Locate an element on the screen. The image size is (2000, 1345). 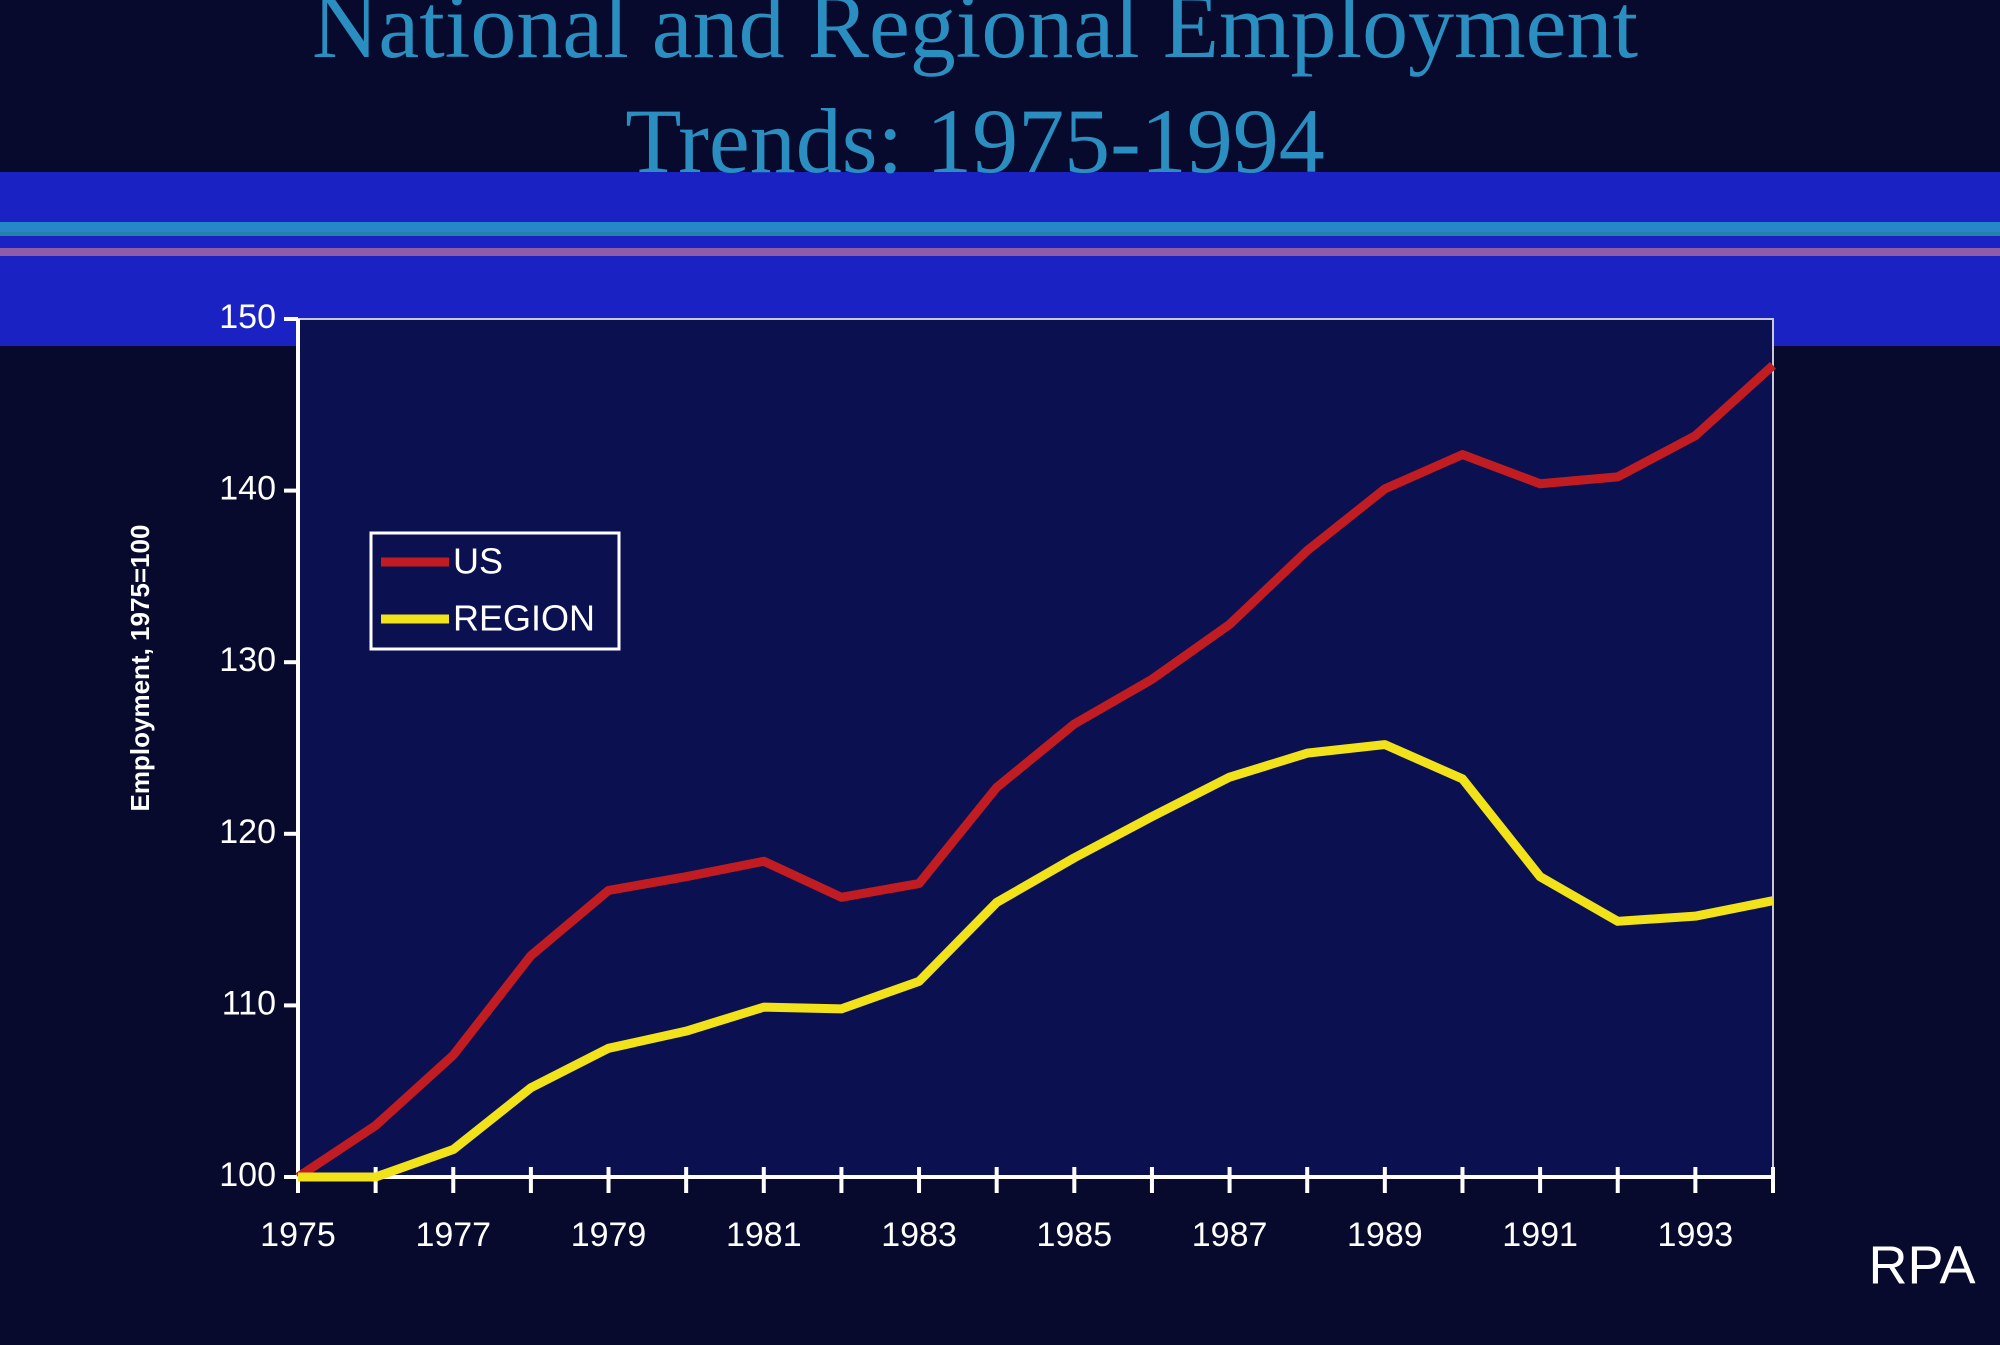
legend-label: REGION is located at coordinates (524, 618).